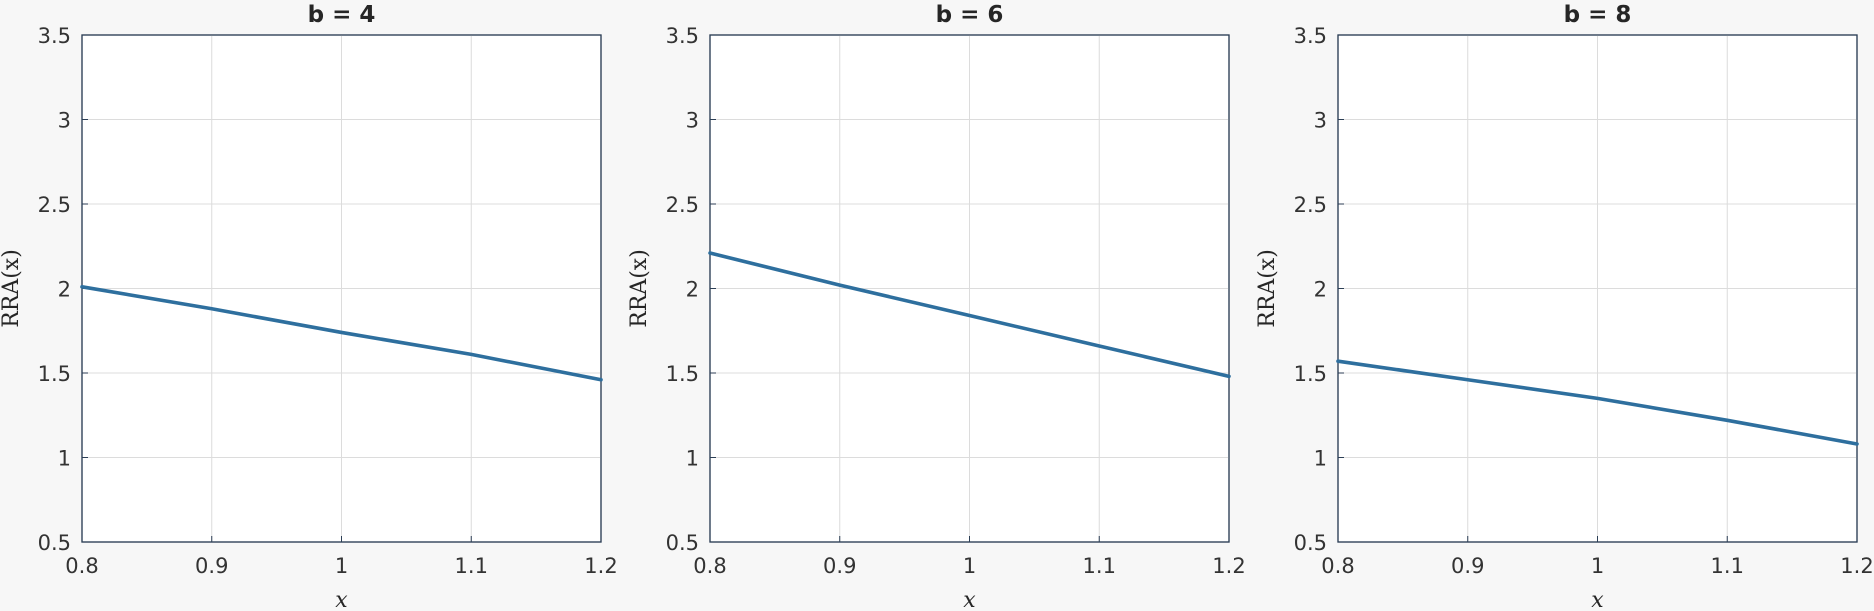  I want to click on subplot-title: b = 4, so click(342, 15).